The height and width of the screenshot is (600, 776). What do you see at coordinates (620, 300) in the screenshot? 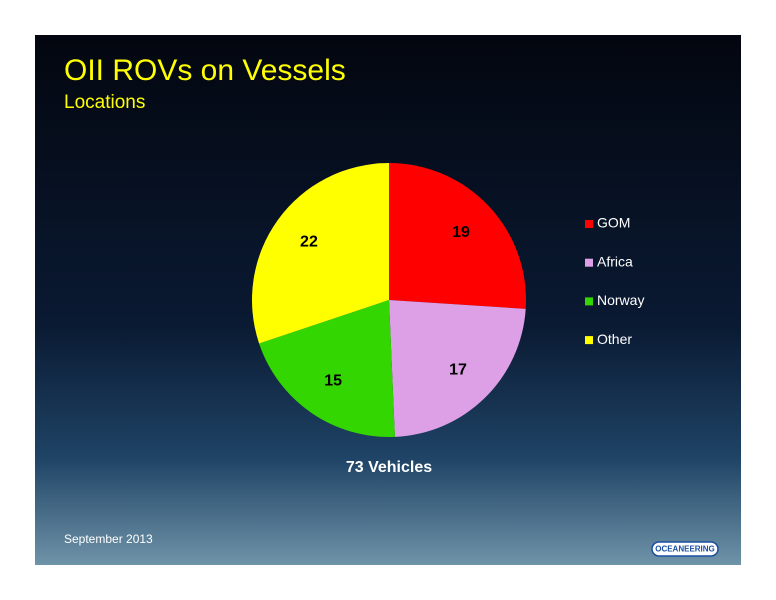
I see `legend-label: Norway` at bounding box center [620, 300].